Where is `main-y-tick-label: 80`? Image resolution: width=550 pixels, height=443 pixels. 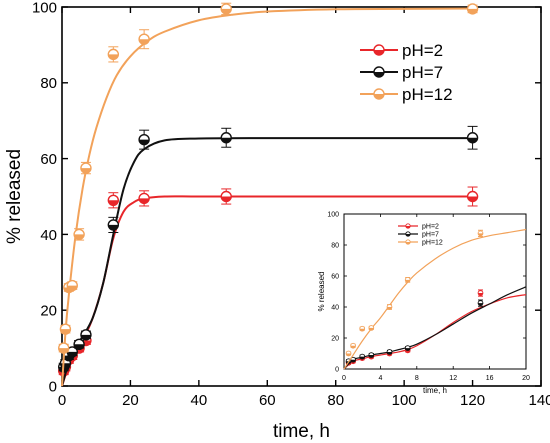 main-y-tick-label: 80 is located at coordinates (48, 83).